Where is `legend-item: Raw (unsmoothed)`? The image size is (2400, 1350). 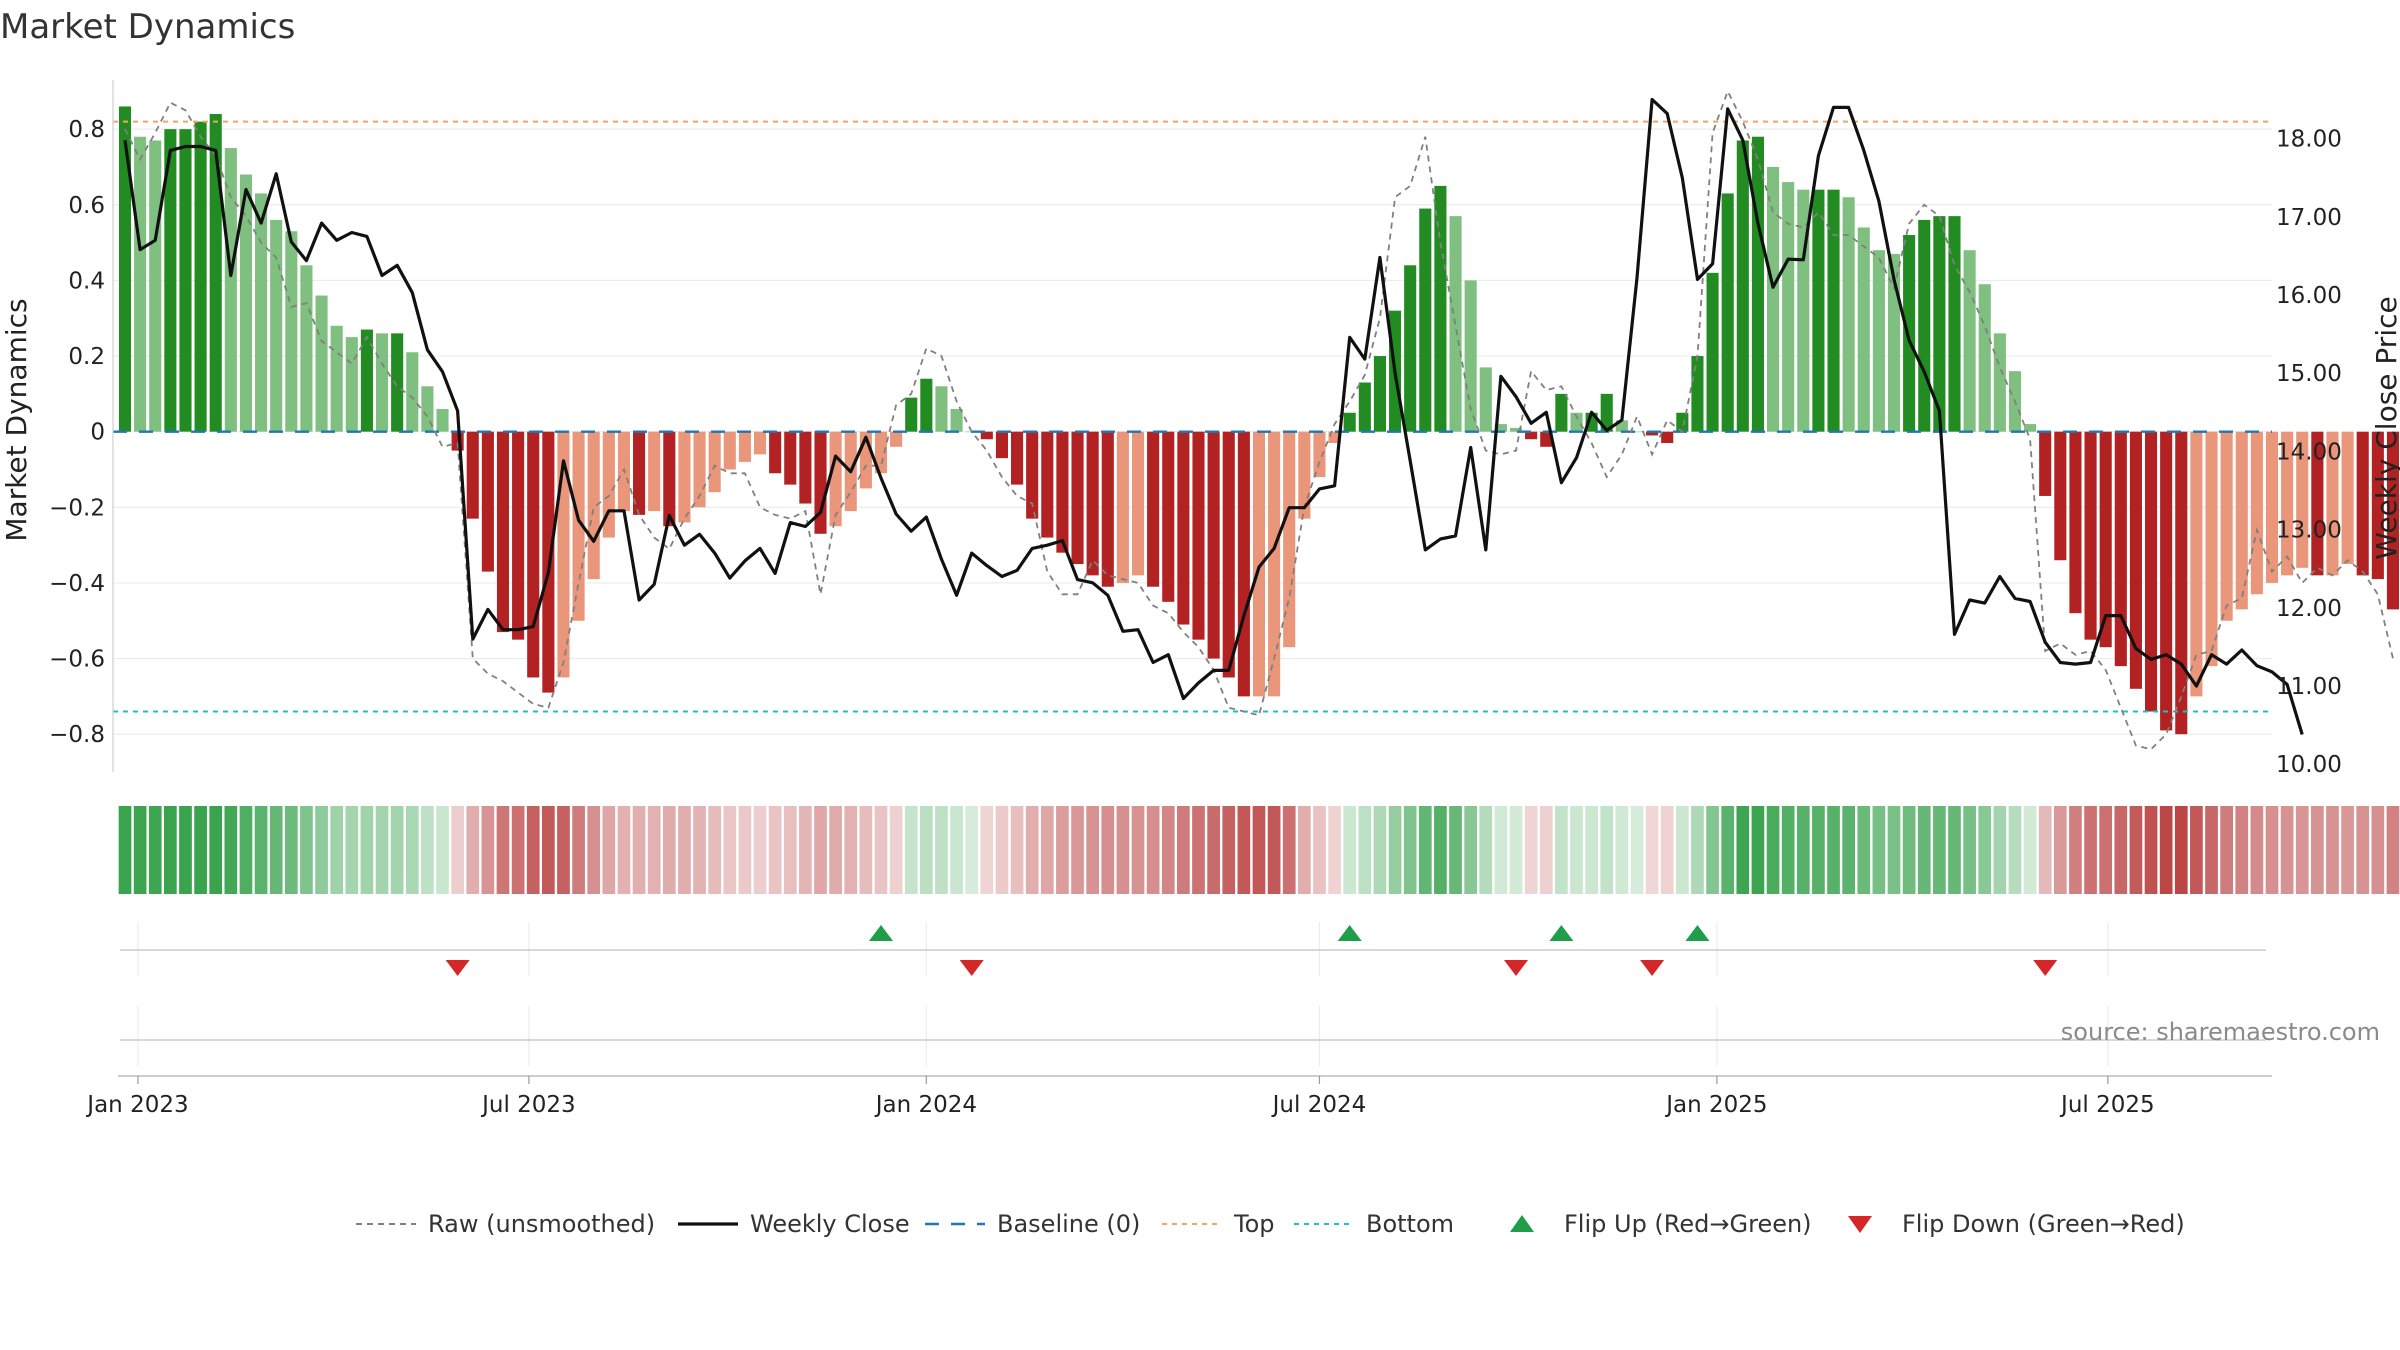 legend-item: Raw (unsmoothed) is located at coordinates (505, 1224).